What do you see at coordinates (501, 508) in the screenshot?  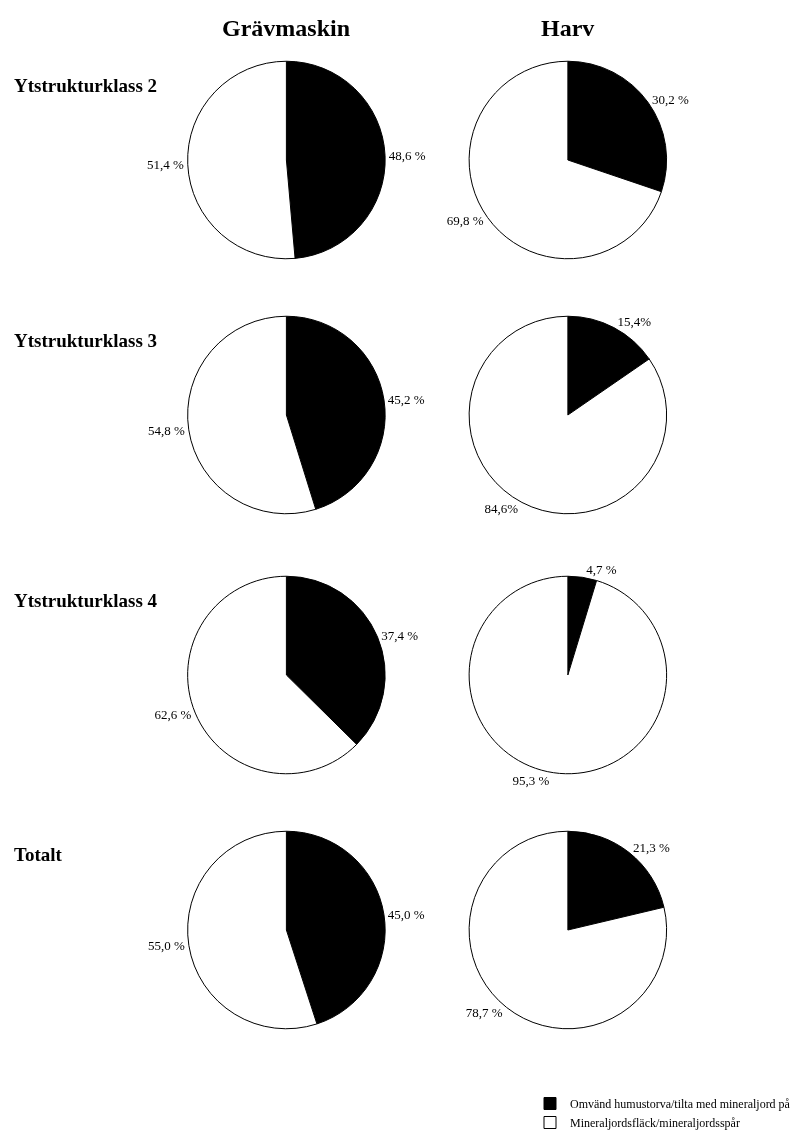 I see `data-label: 84,6%` at bounding box center [501, 508].